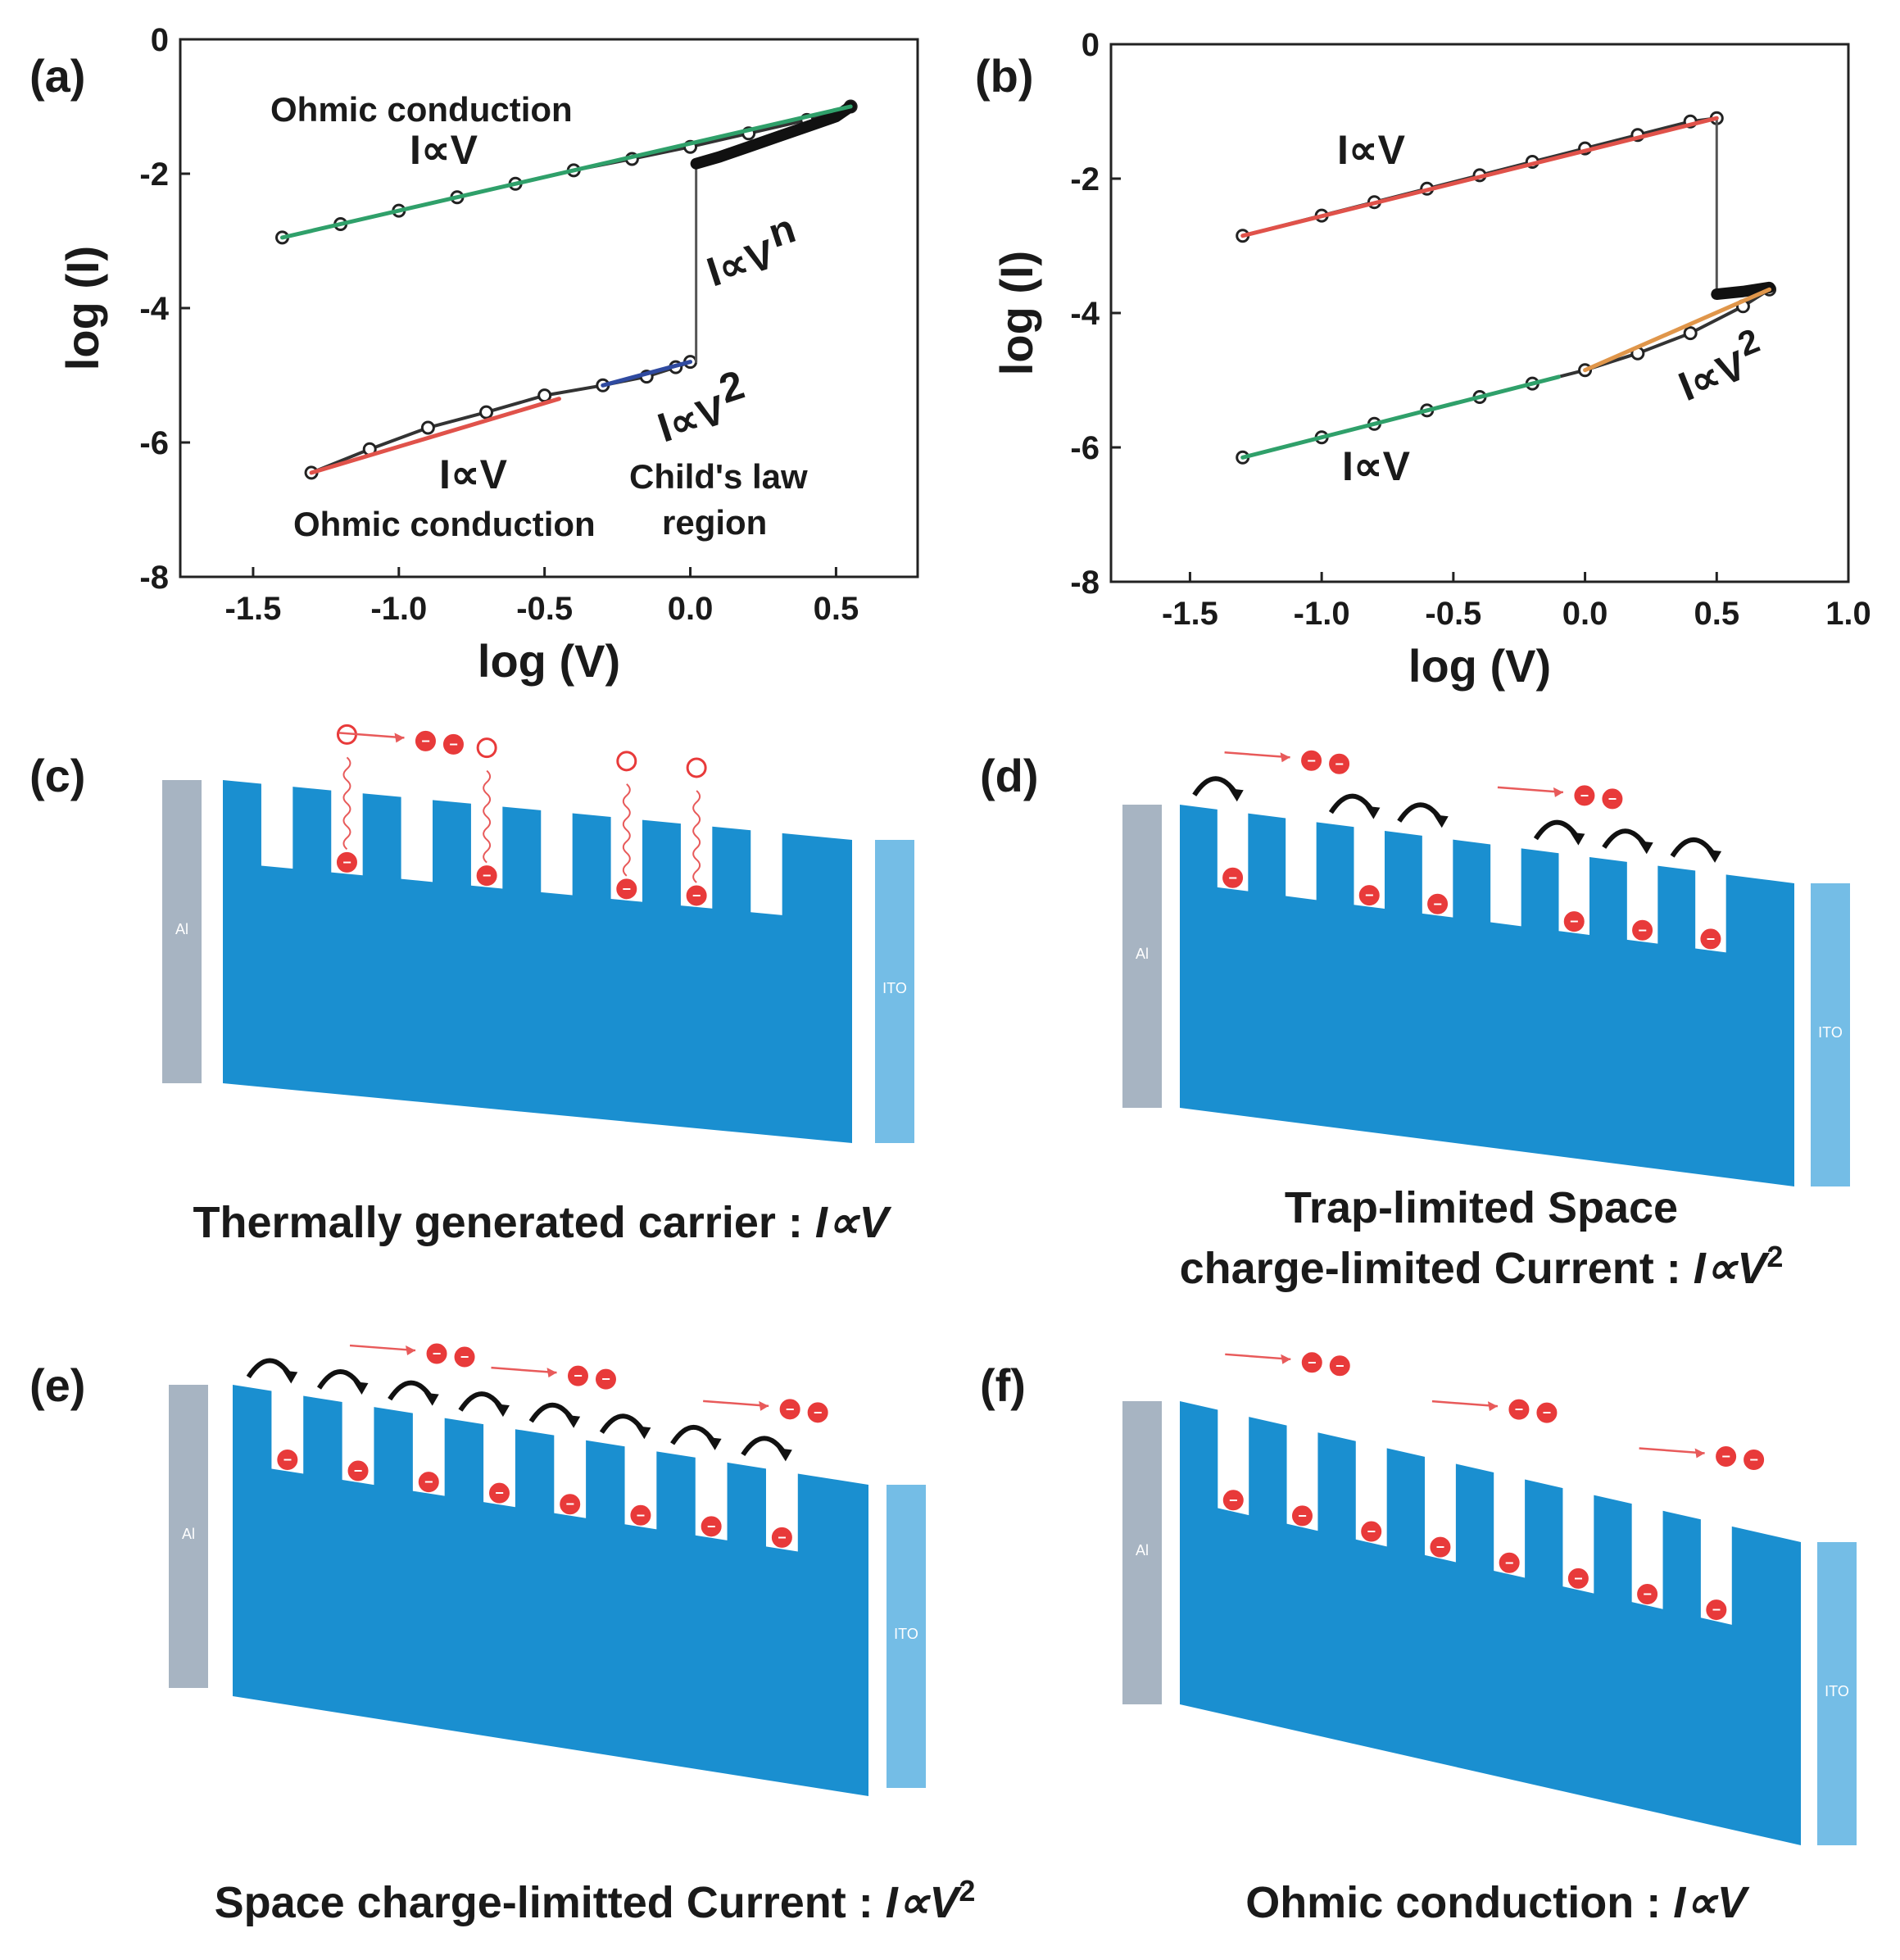  I want to click on panel-label-d: (d), so click(1010, 775).